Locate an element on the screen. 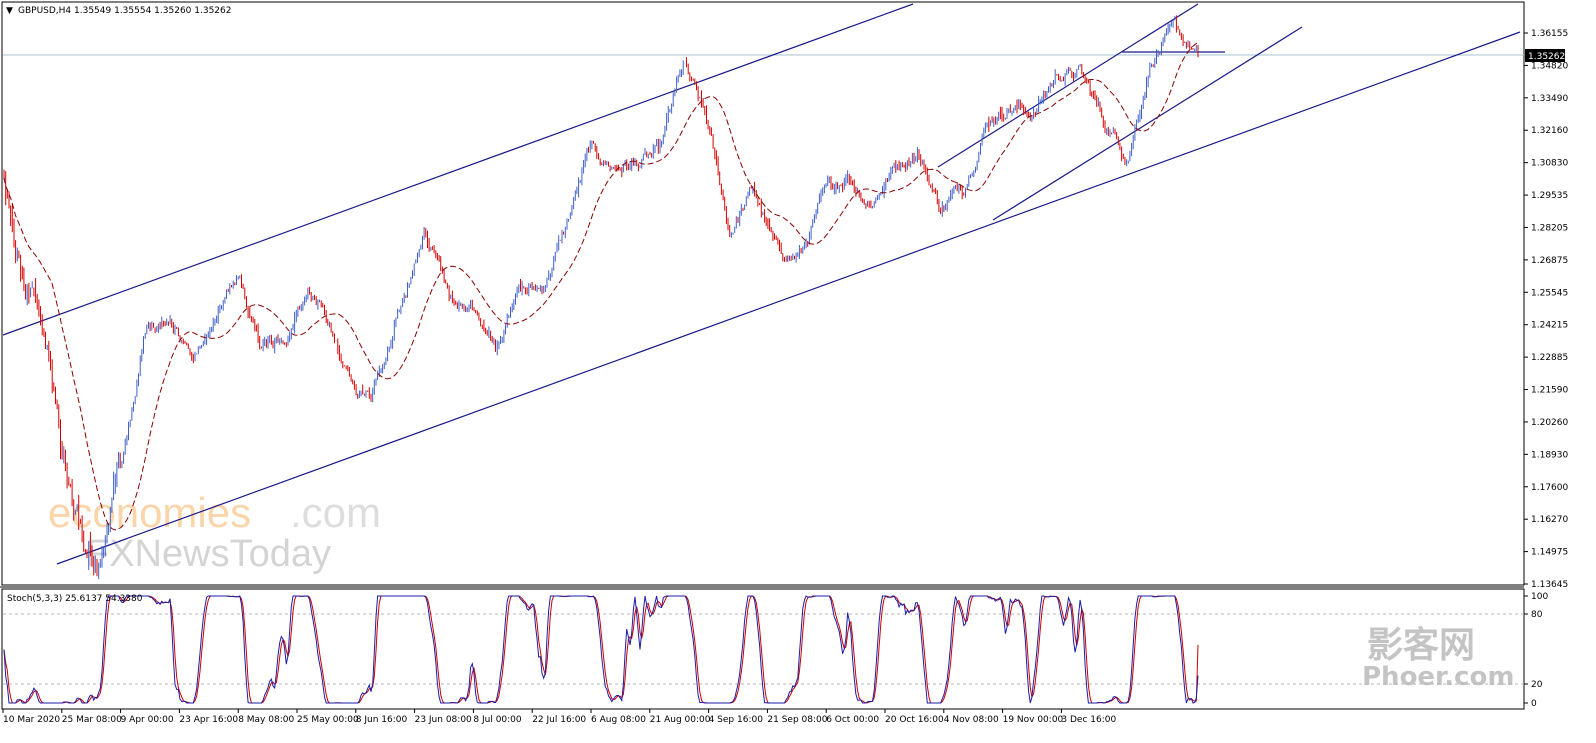  price-tick-label: 1.18930 is located at coordinates (1549, 455).